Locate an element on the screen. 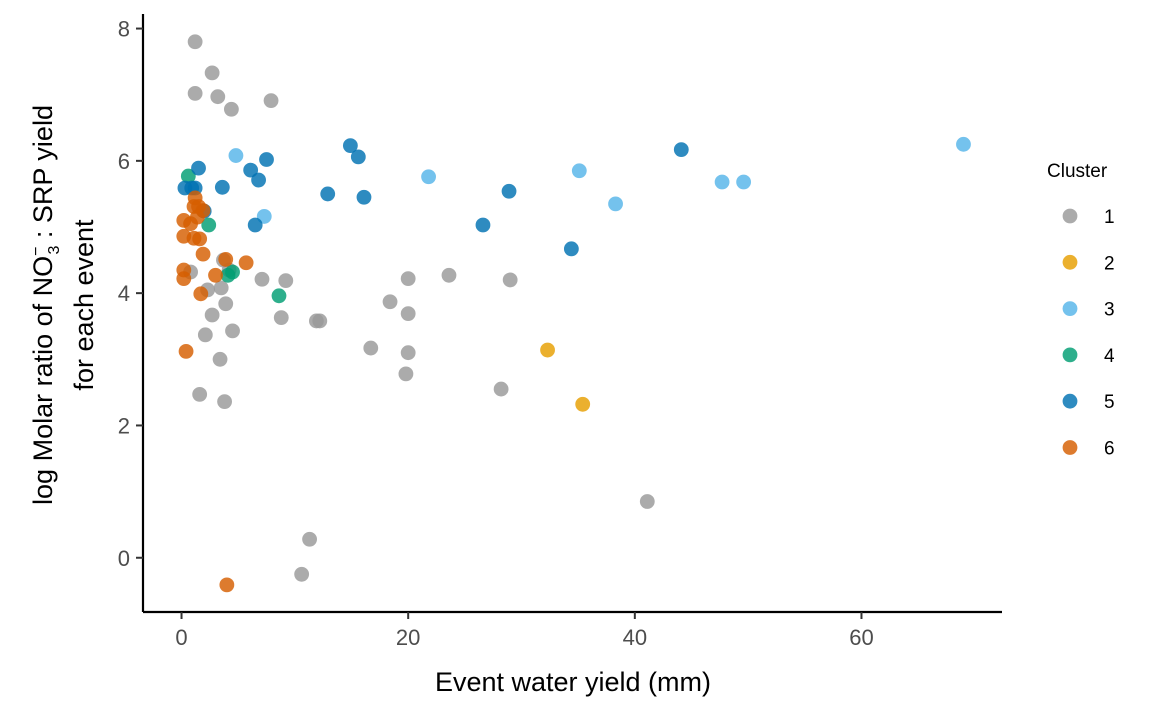  y-tick-label: 0 is located at coordinates (124, 558).